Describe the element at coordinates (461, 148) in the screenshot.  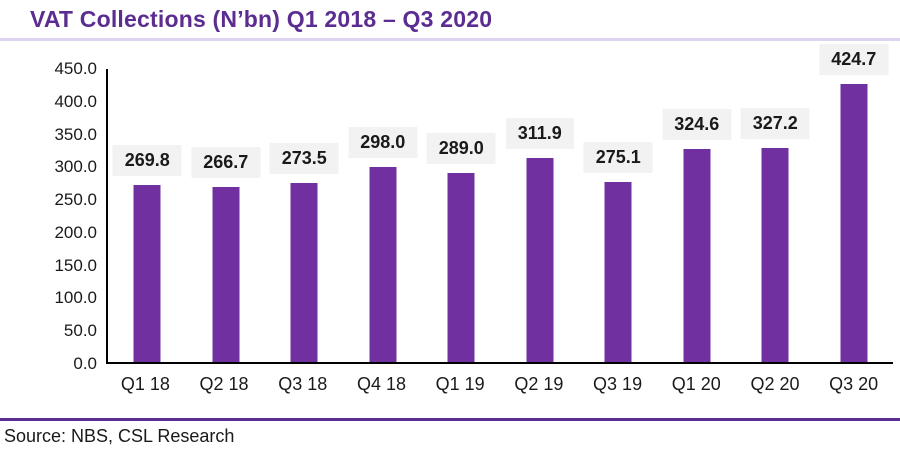
I see `bar-value-label-q1-19: 289.0` at that location.